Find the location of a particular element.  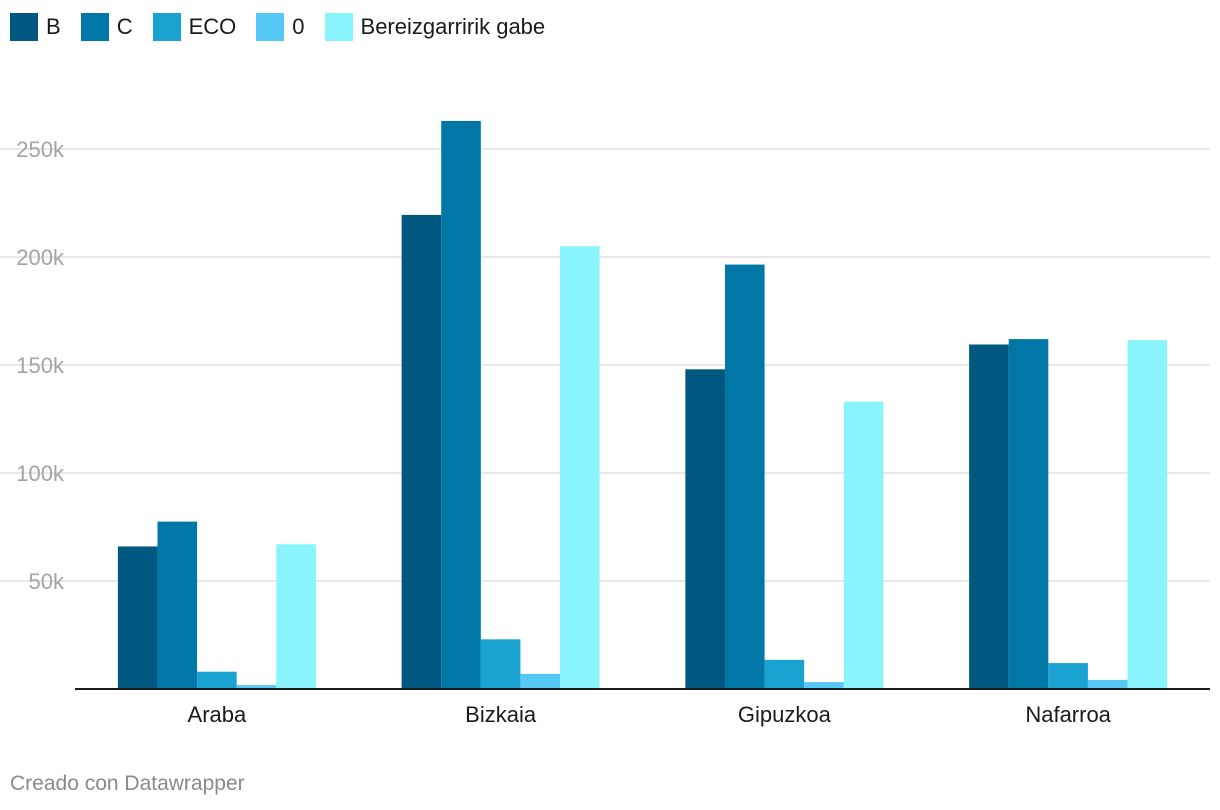

y-tick-label: 50k is located at coordinates (47, 581).